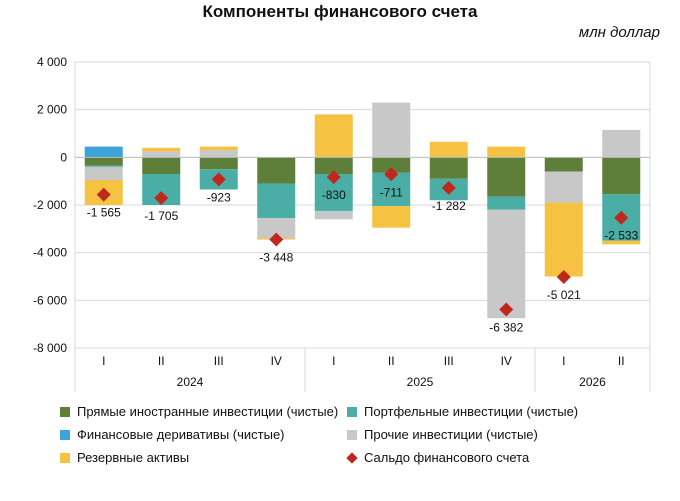 The width and height of the screenshot is (680, 501). I want to click on legend-label: Резервные активы, so click(133, 457).